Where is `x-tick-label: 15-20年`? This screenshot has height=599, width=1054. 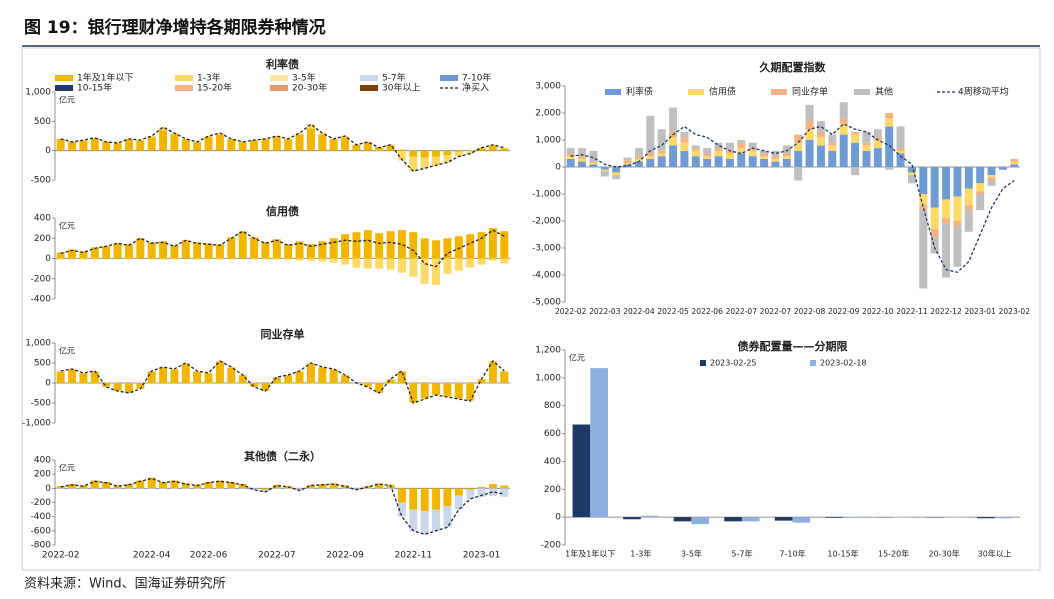
x-tick-label: 15-20年 is located at coordinates (893, 554).